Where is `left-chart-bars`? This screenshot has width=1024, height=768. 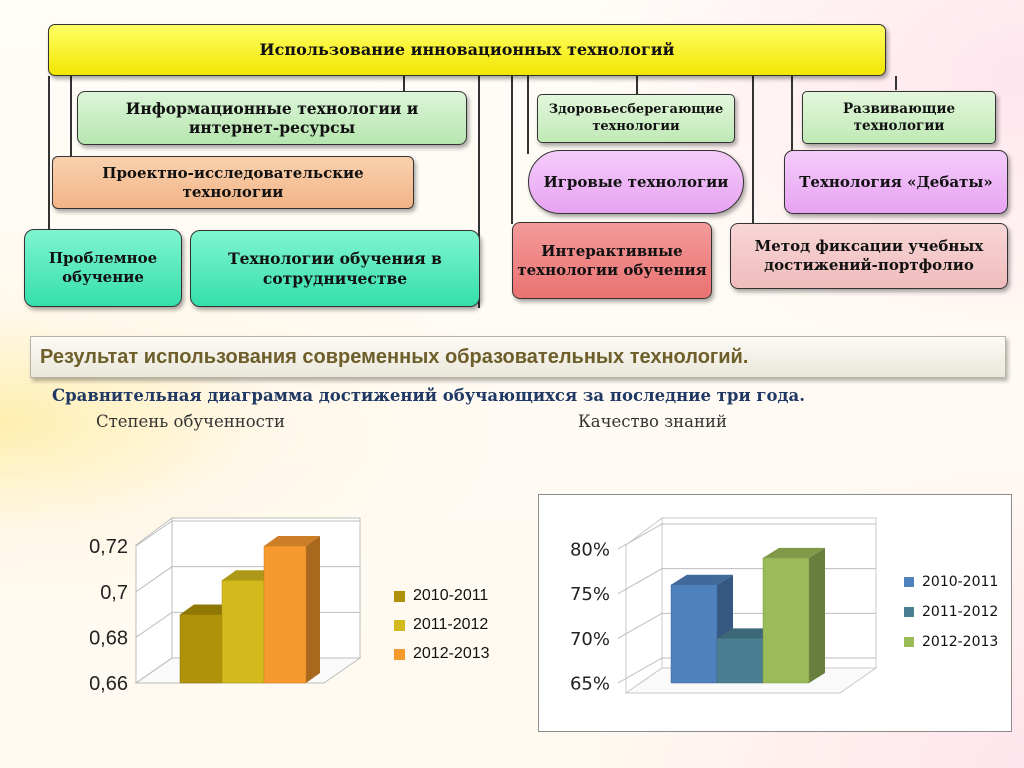 left-chart-bars is located at coordinates (249, 610).